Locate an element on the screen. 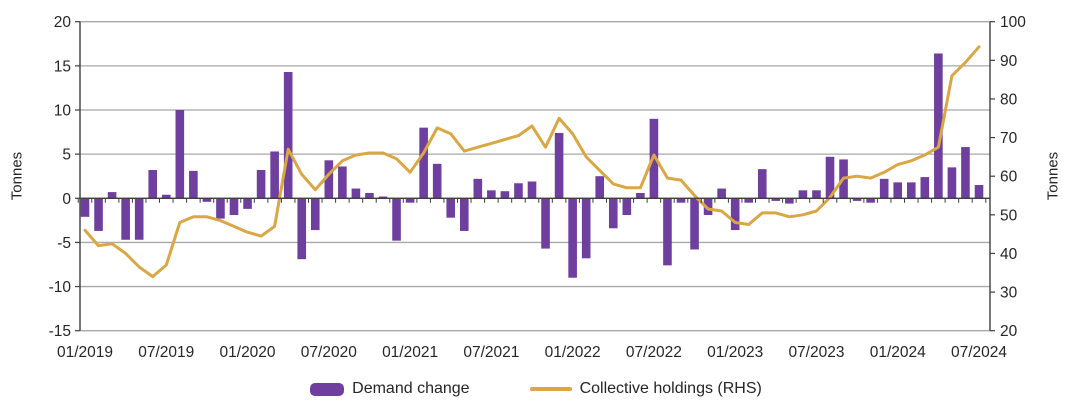  legend-item-demand-change: Demand change is located at coordinates (390, 389).